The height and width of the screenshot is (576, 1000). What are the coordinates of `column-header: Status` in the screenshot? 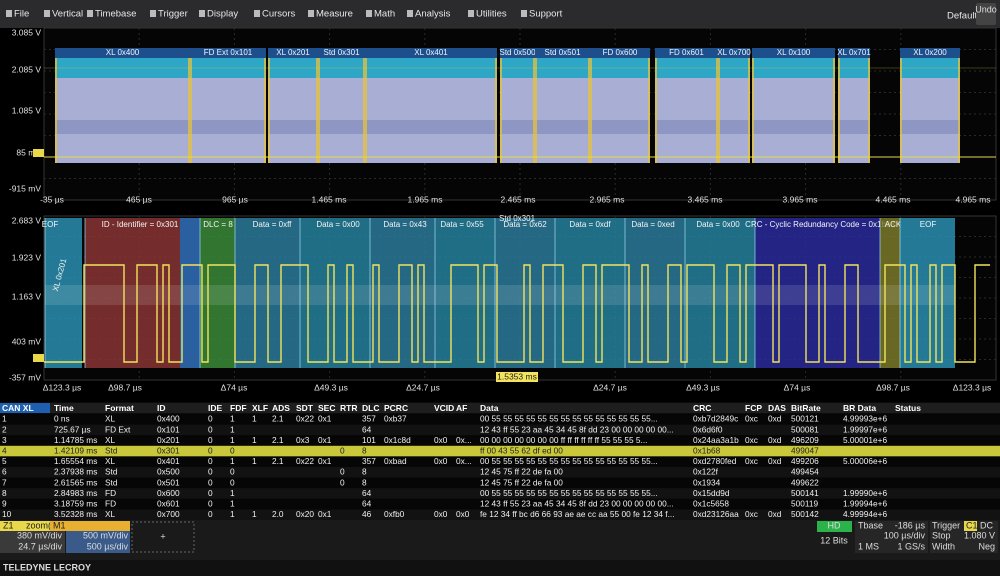 It's located at (908, 408).